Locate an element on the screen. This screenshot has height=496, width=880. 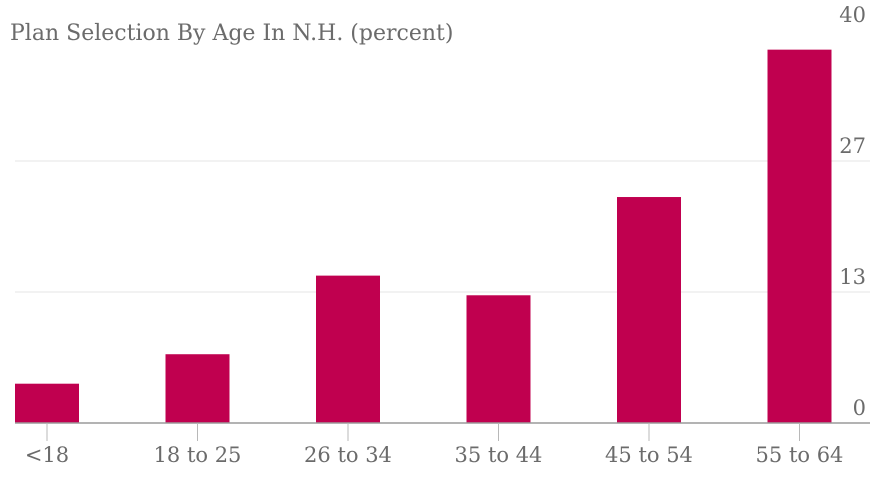
x-tick-label-2: 26 to 34 is located at coordinates (348, 455).